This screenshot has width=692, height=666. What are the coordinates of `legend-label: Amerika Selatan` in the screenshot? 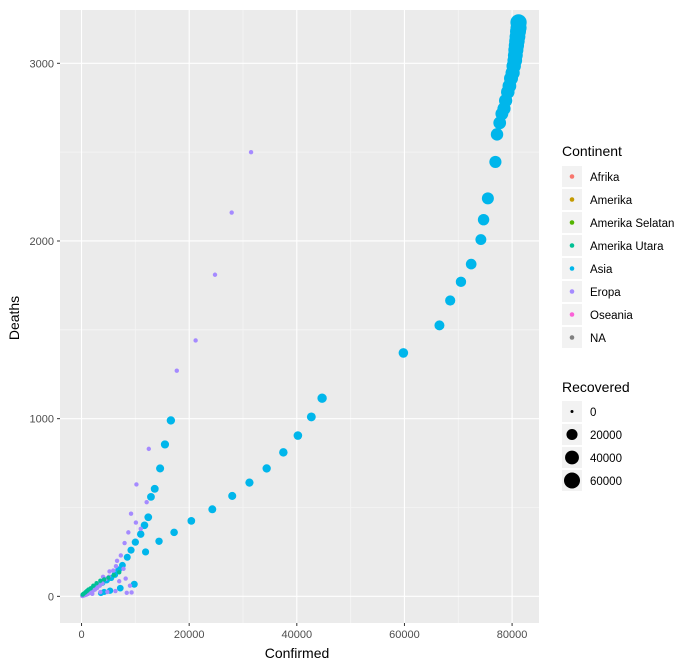 It's located at (632, 224).